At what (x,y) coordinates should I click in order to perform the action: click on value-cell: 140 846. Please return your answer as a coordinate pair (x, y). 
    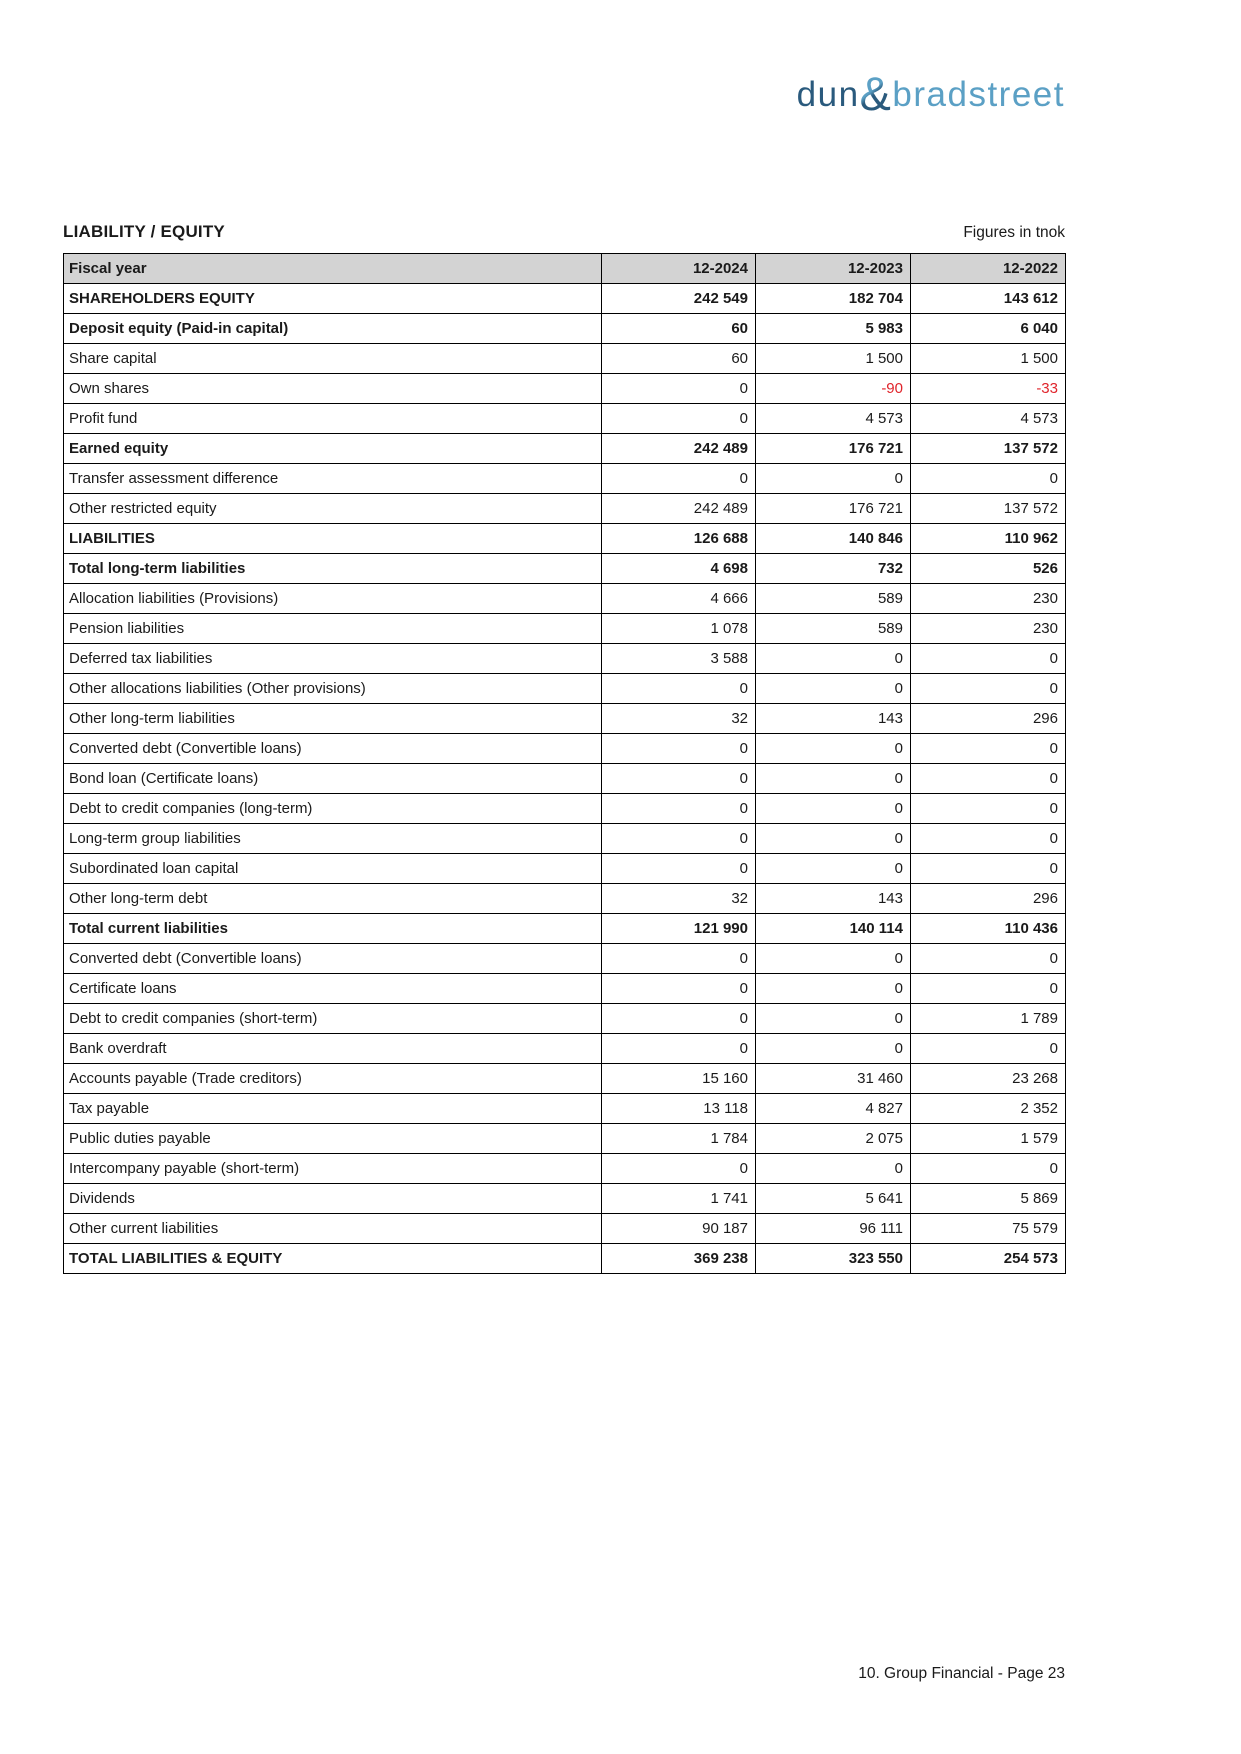
    Looking at the image, I should click on (833, 538).